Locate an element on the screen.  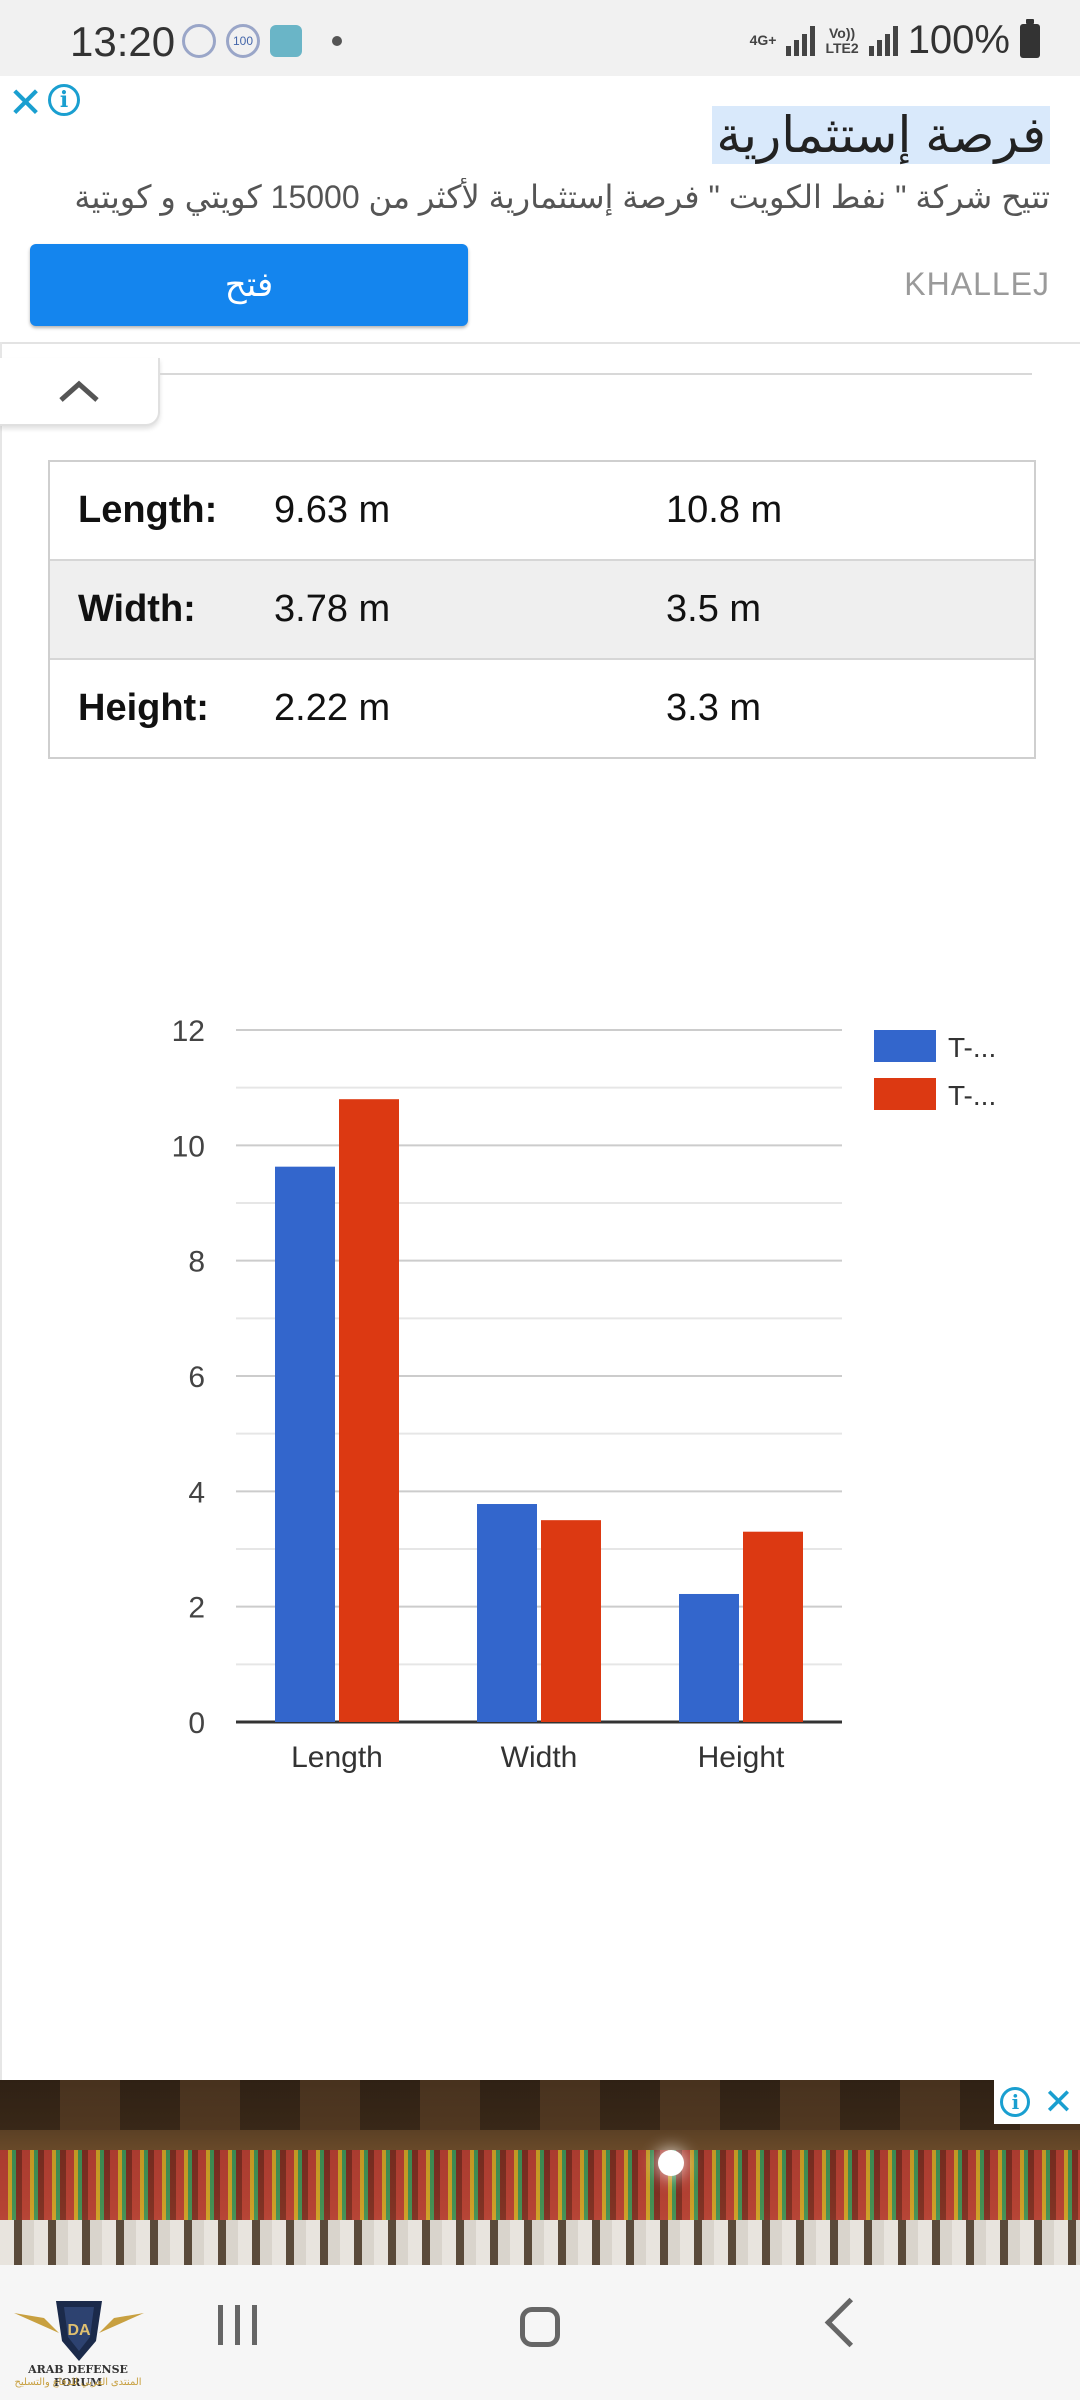
y-tick-label: 0 is located at coordinates (196, 1723).